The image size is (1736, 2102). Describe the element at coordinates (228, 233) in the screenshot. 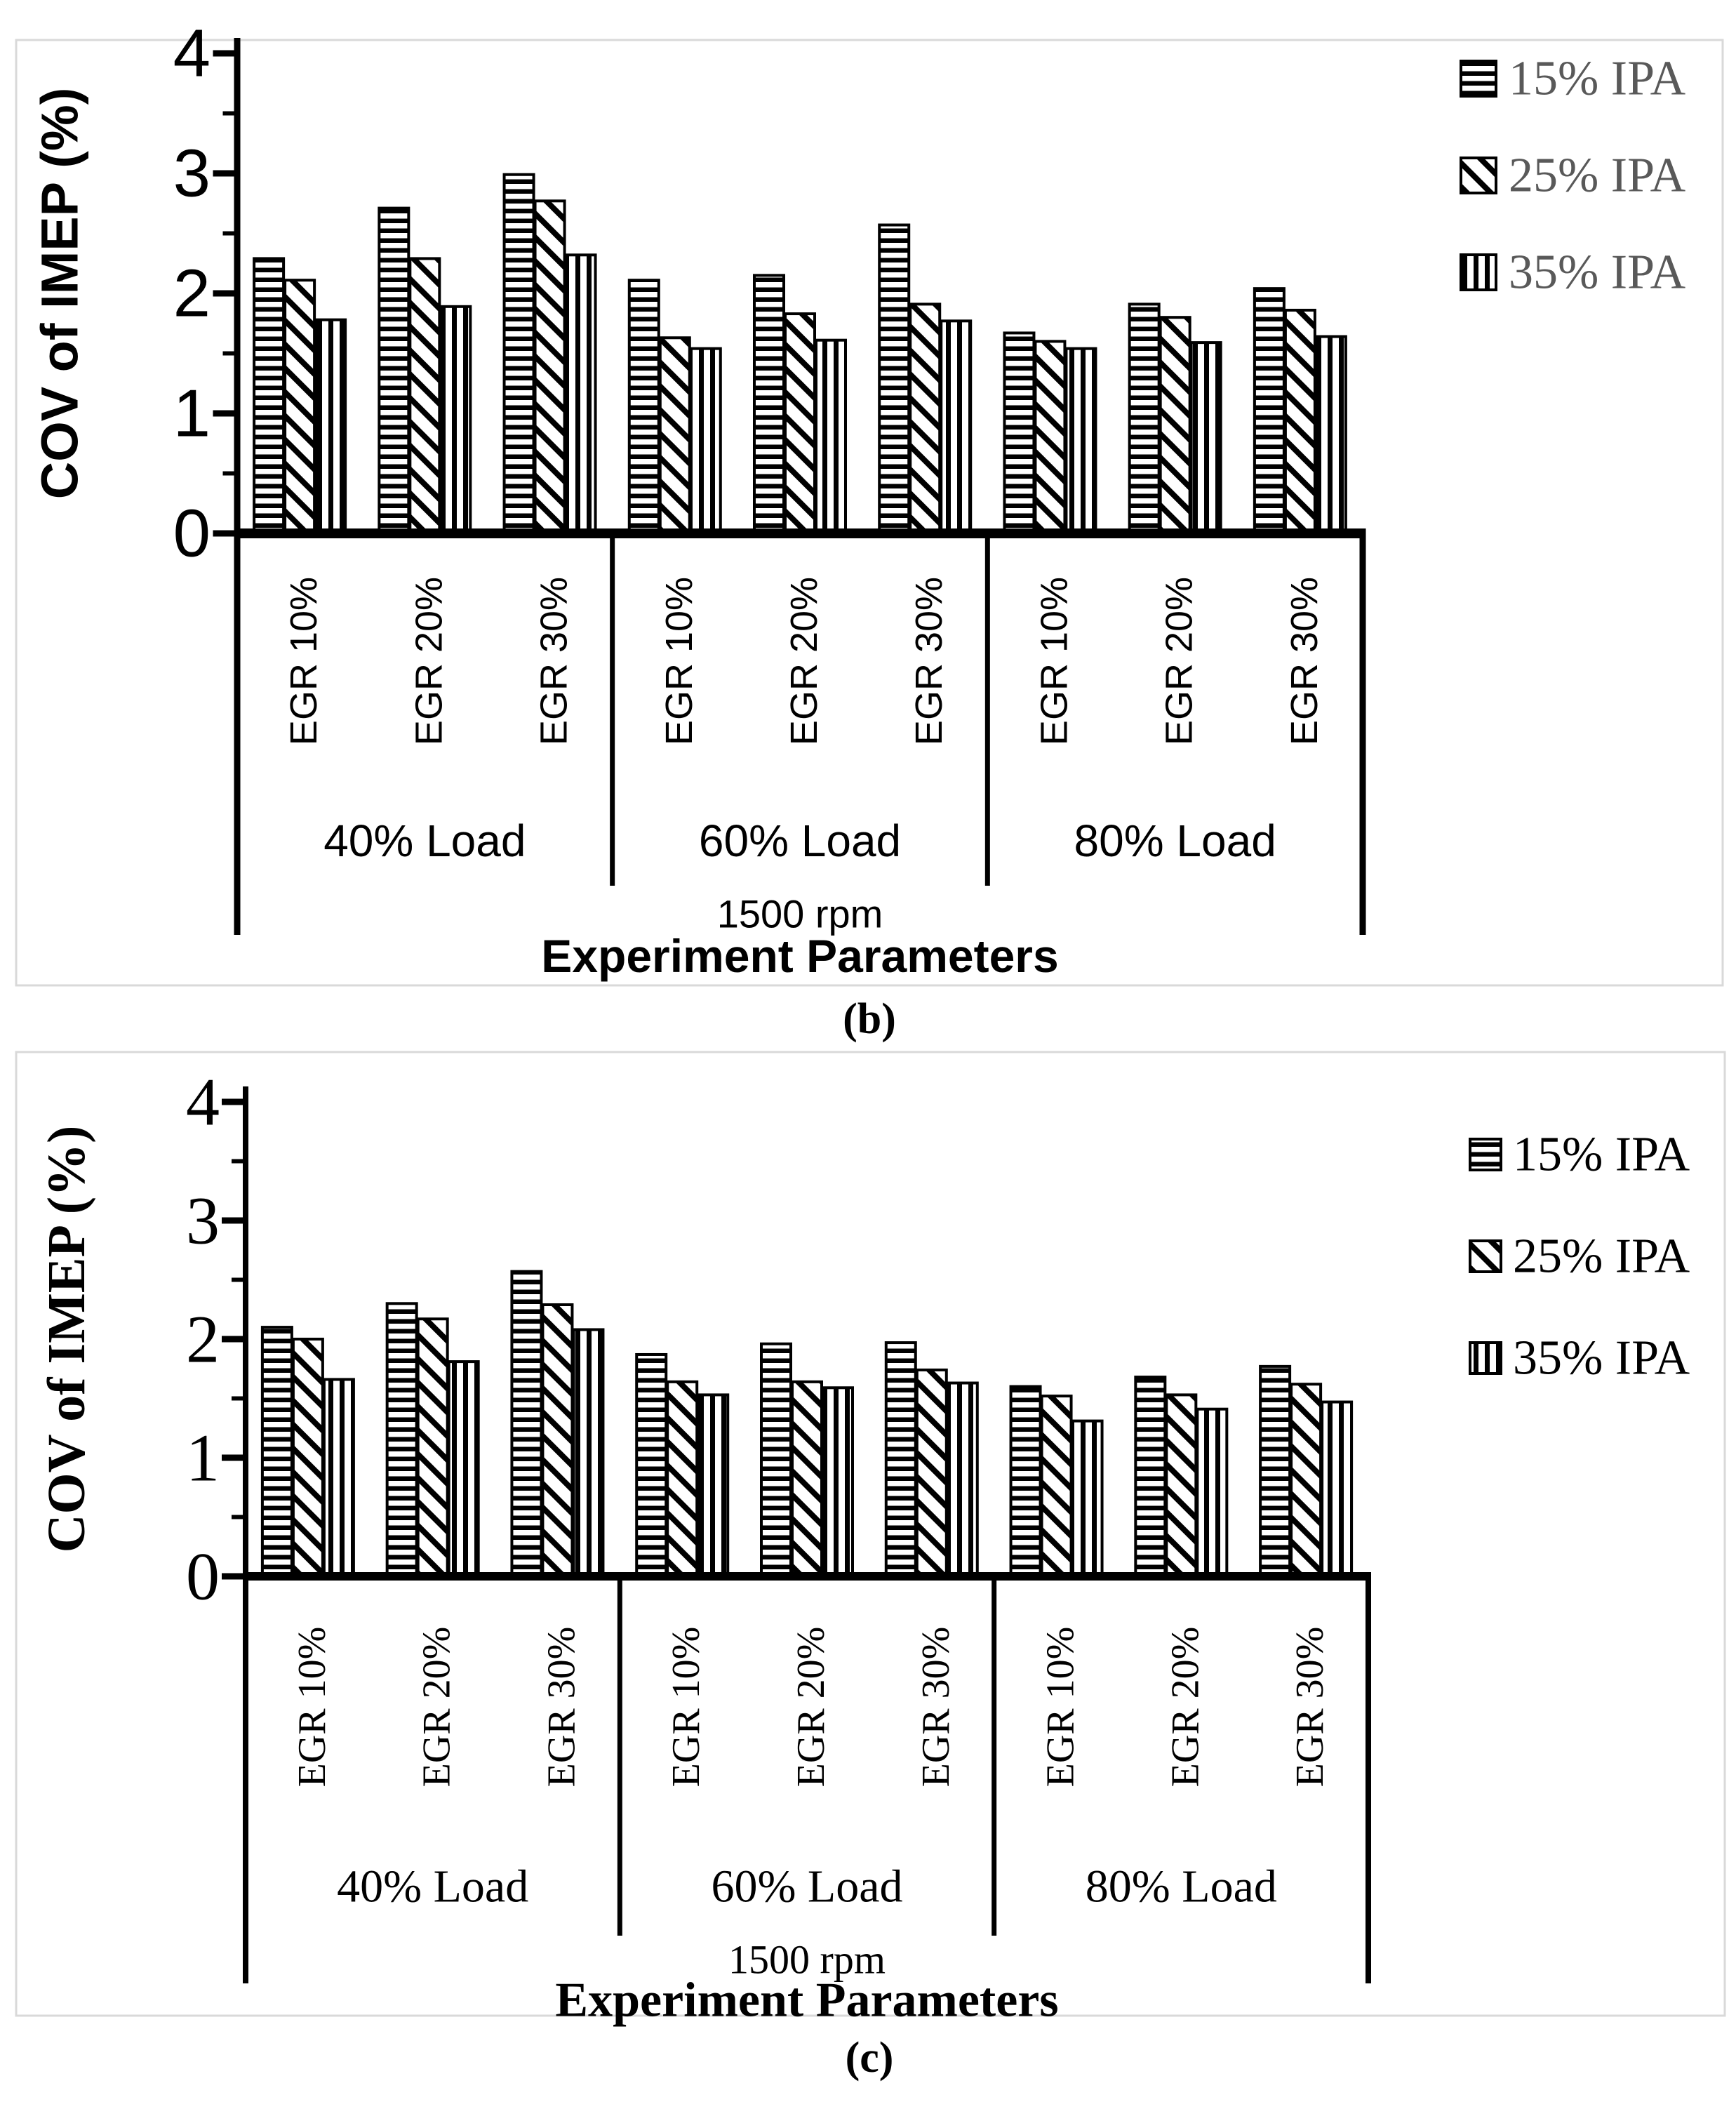

I see `y-minor-tick-b-2.5` at that location.